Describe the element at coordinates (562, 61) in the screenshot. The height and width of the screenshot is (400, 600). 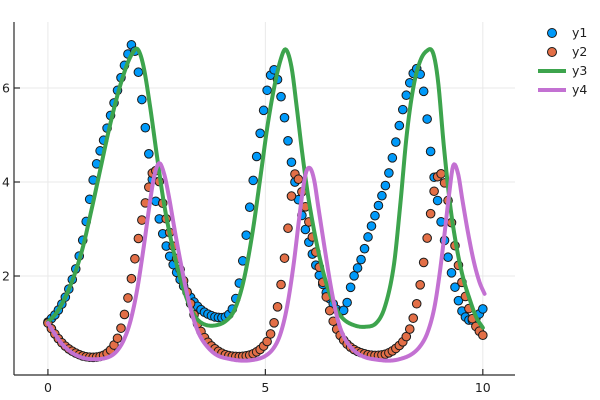
I see `legend: y1 y2 y3 y4` at that location.